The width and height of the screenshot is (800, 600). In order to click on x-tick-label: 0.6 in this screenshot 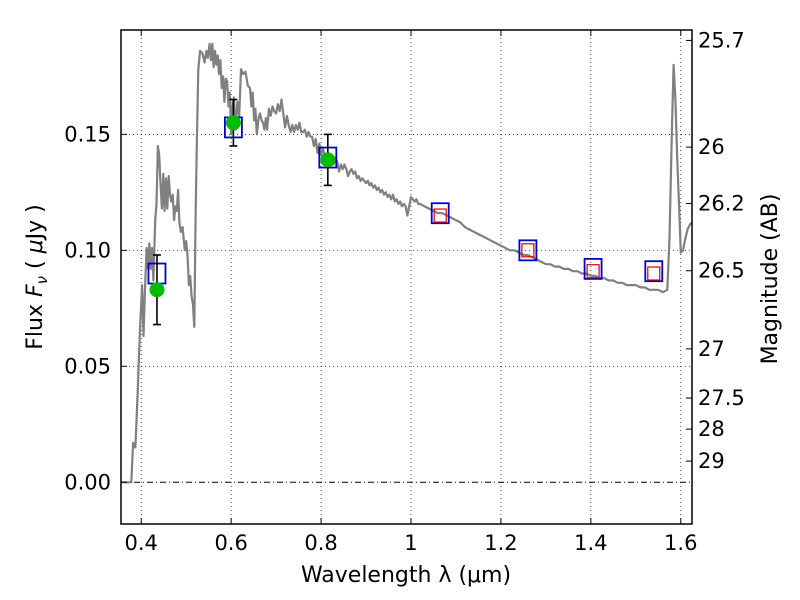, I will do `click(230, 543)`.